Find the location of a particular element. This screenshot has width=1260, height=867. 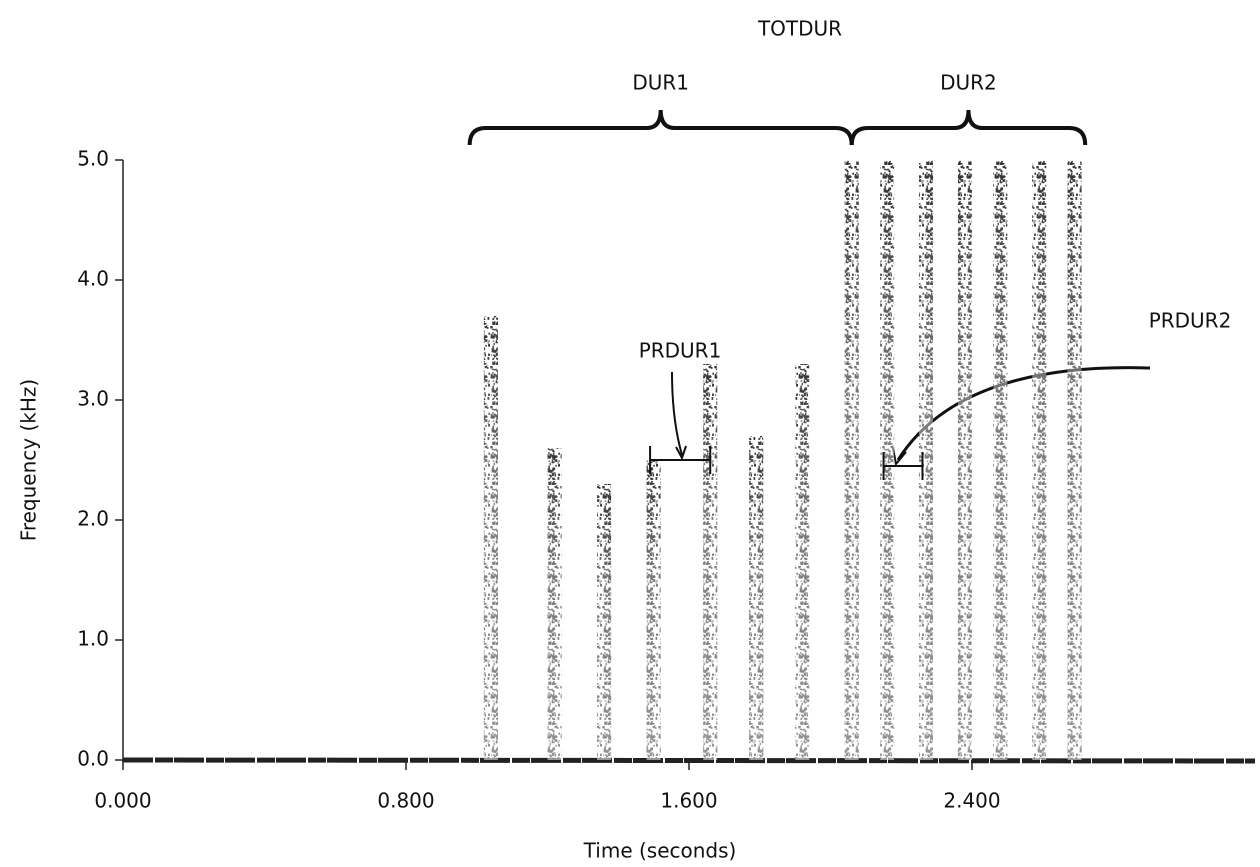

x-tick-label: 1.600 is located at coordinates (688, 801).